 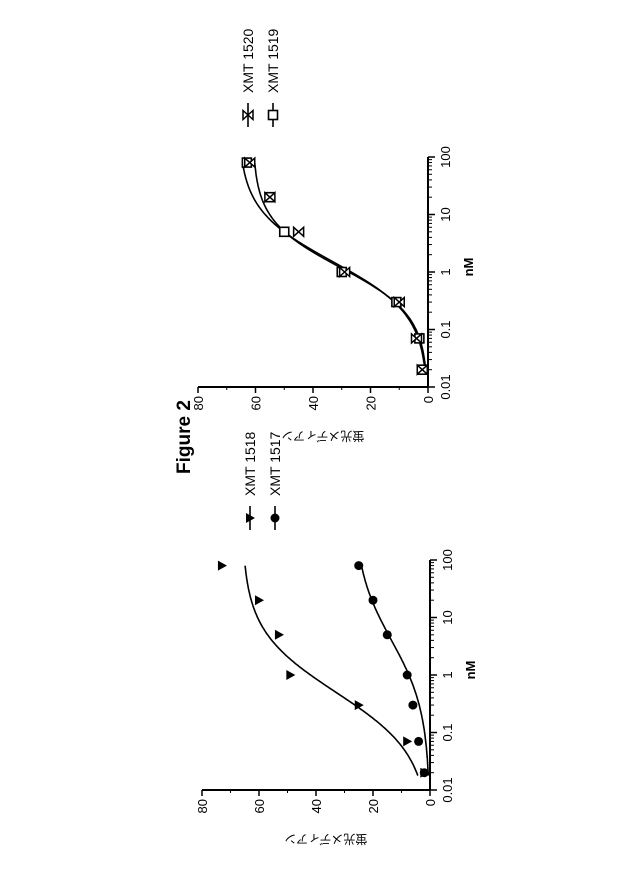 What do you see at coordinates (248, 60) in the screenshot?
I see `legend-label: XMT 1520` at bounding box center [248, 60].